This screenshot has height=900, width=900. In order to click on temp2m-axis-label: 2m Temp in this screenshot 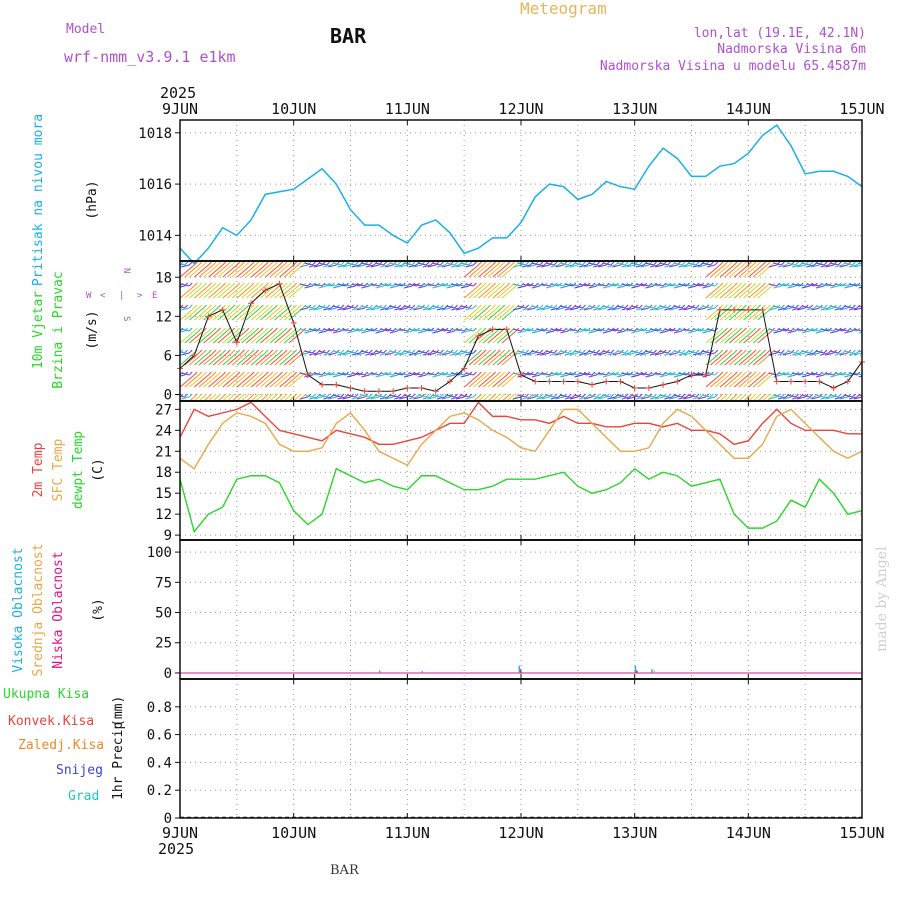, I will do `click(38, 469)`.